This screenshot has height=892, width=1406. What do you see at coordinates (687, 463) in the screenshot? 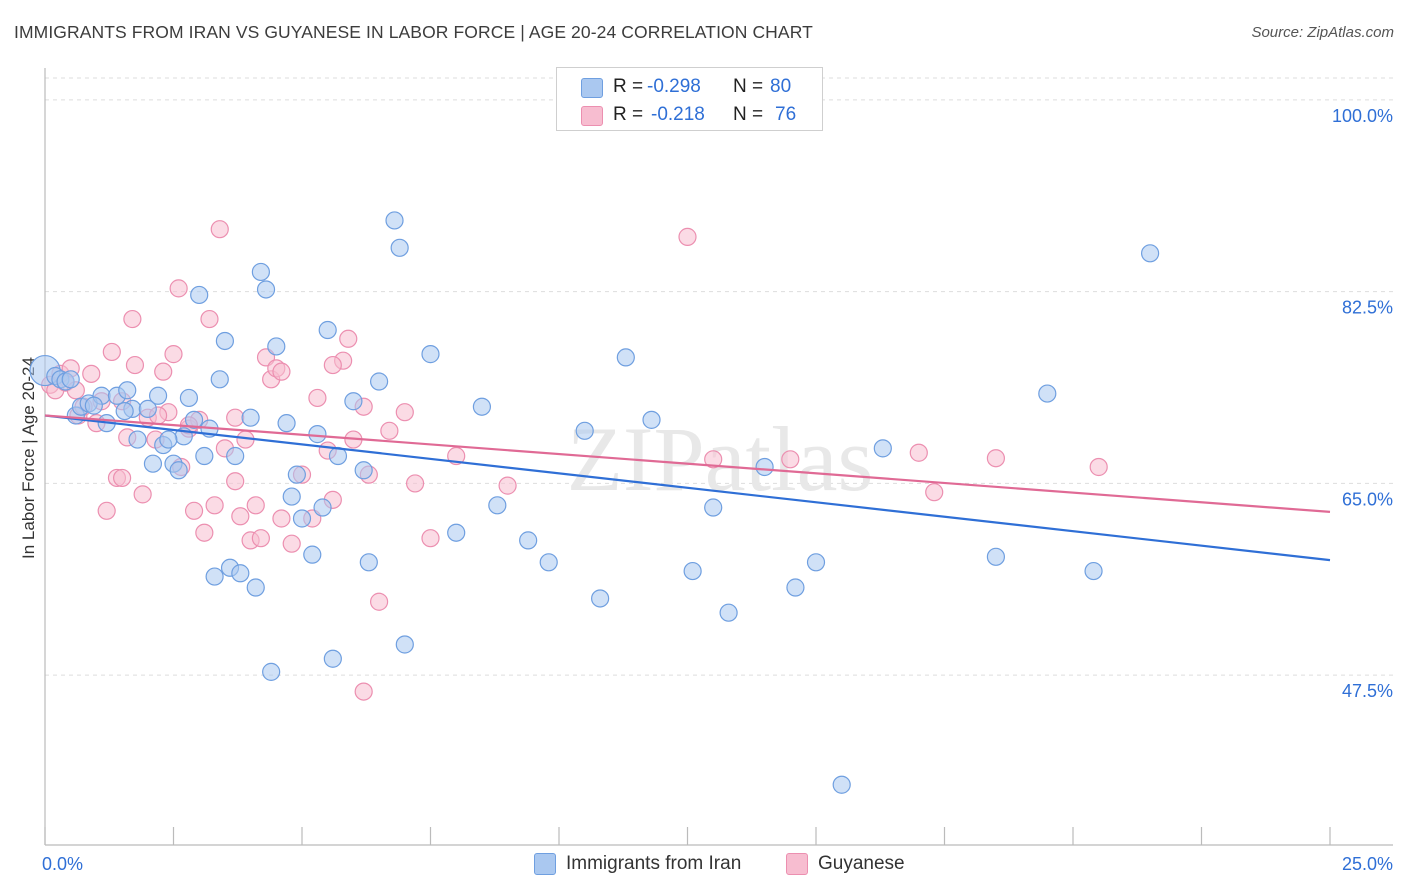
I see `guyanese-trend-line` at bounding box center [687, 463].